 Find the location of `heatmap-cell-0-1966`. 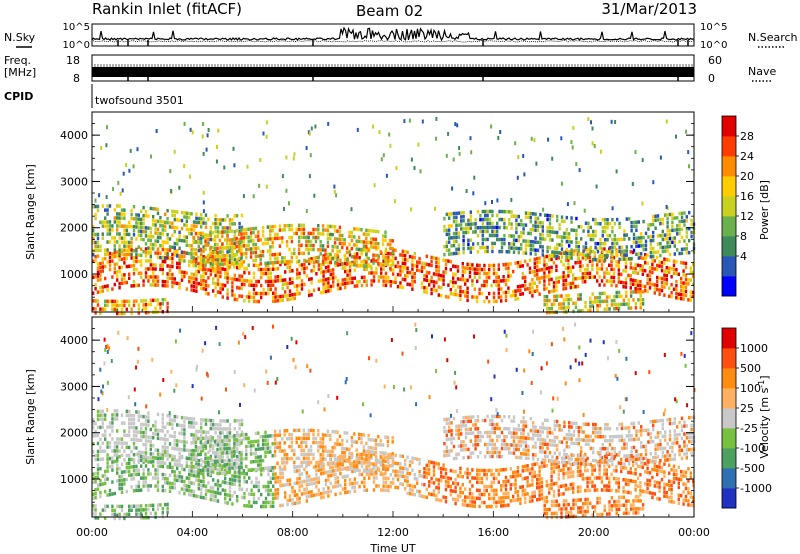

heatmap-cell-0-1966 is located at coordinates (248, 265).